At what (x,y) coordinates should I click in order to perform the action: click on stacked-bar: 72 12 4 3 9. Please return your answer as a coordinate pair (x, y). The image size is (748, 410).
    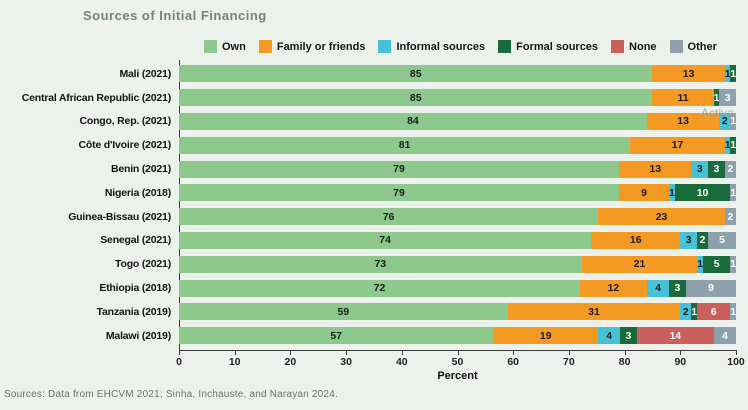
    Looking at the image, I should click on (457, 288).